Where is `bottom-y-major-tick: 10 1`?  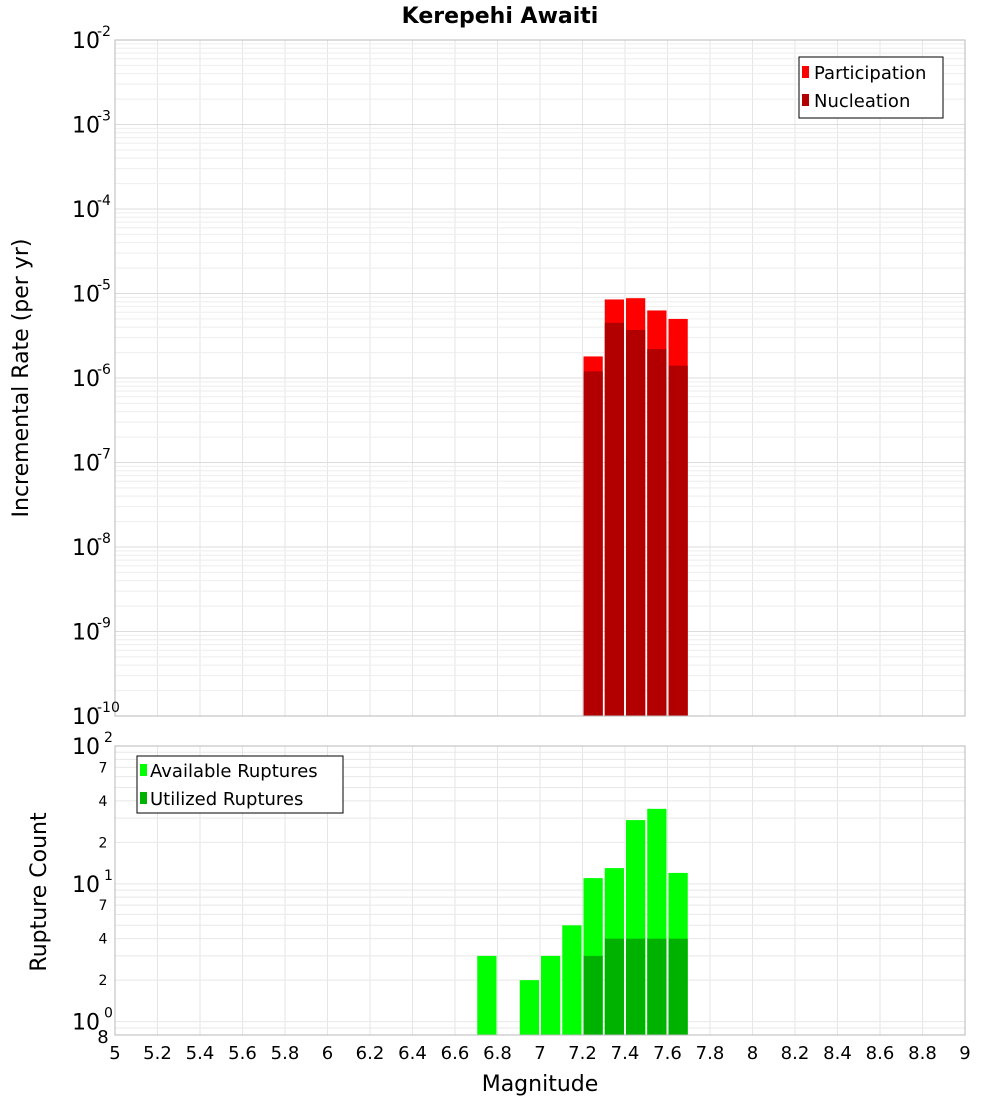 bottom-y-major-tick: 10 1 is located at coordinates (92, 883).